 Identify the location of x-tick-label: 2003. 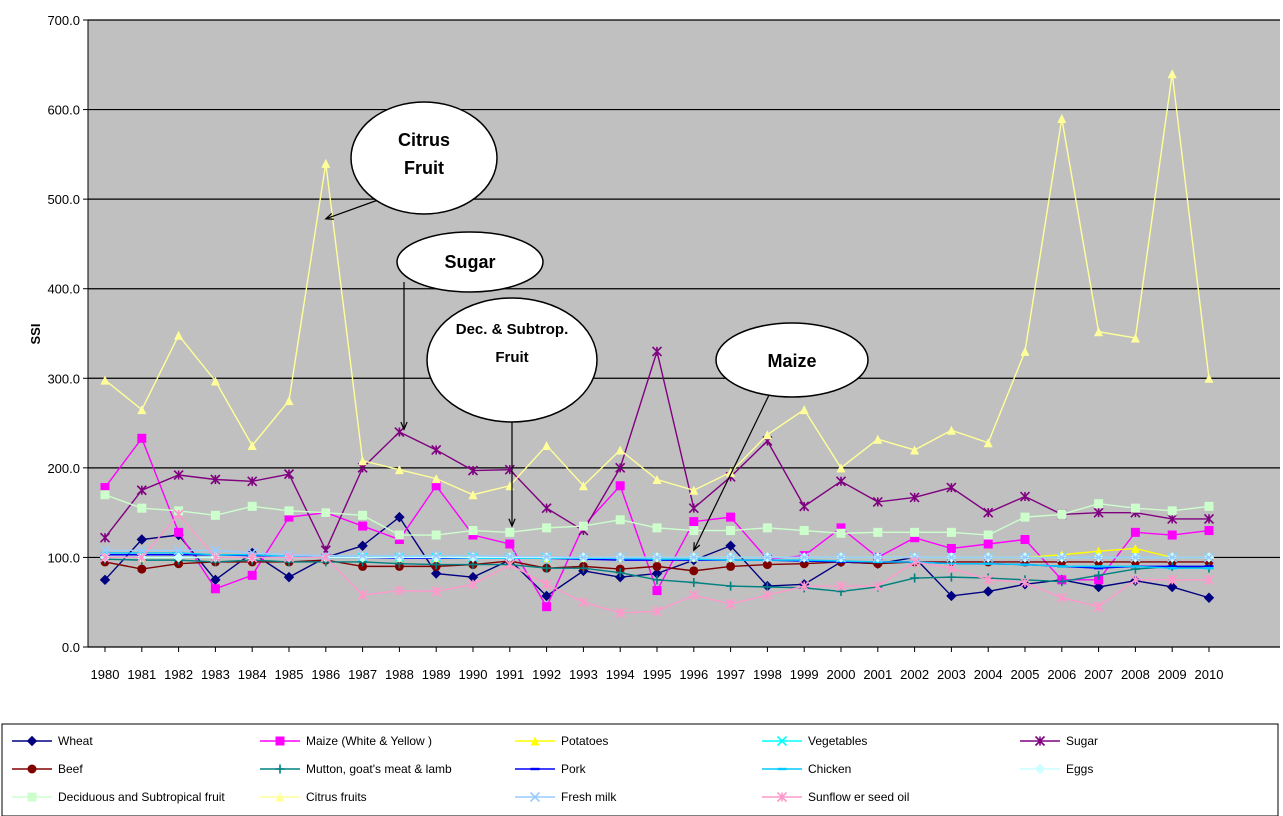
(951, 674).